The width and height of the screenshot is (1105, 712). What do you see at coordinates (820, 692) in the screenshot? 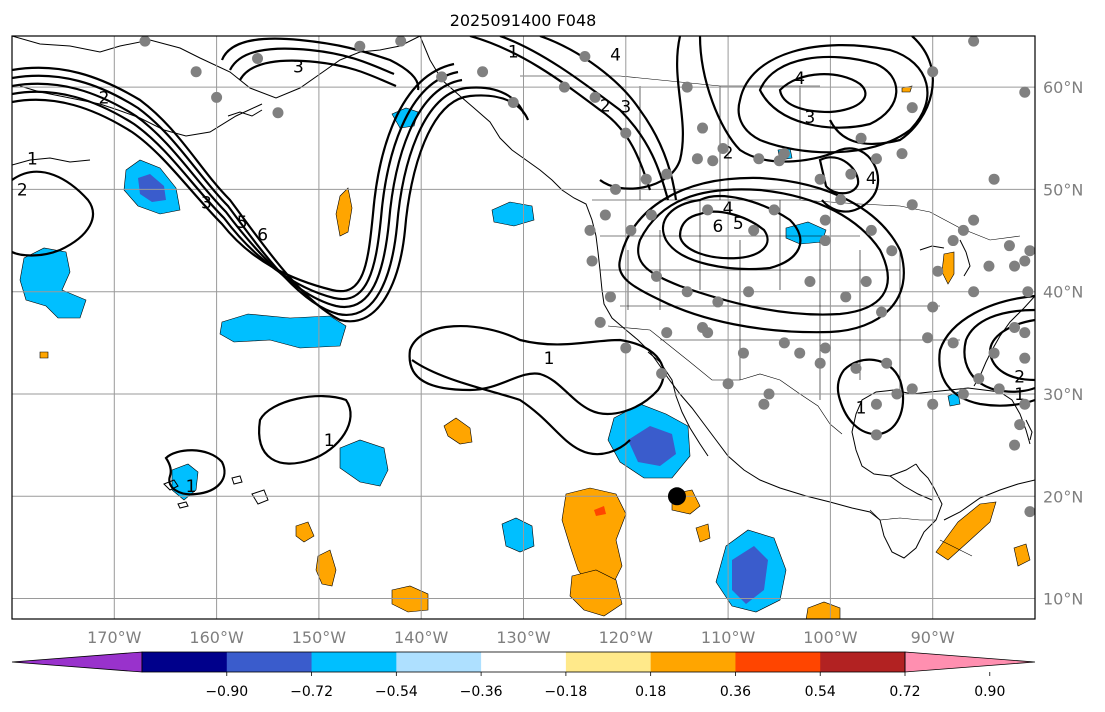
I see `colorbar-tick-label: 0.54` at bounding box center [820, 692].